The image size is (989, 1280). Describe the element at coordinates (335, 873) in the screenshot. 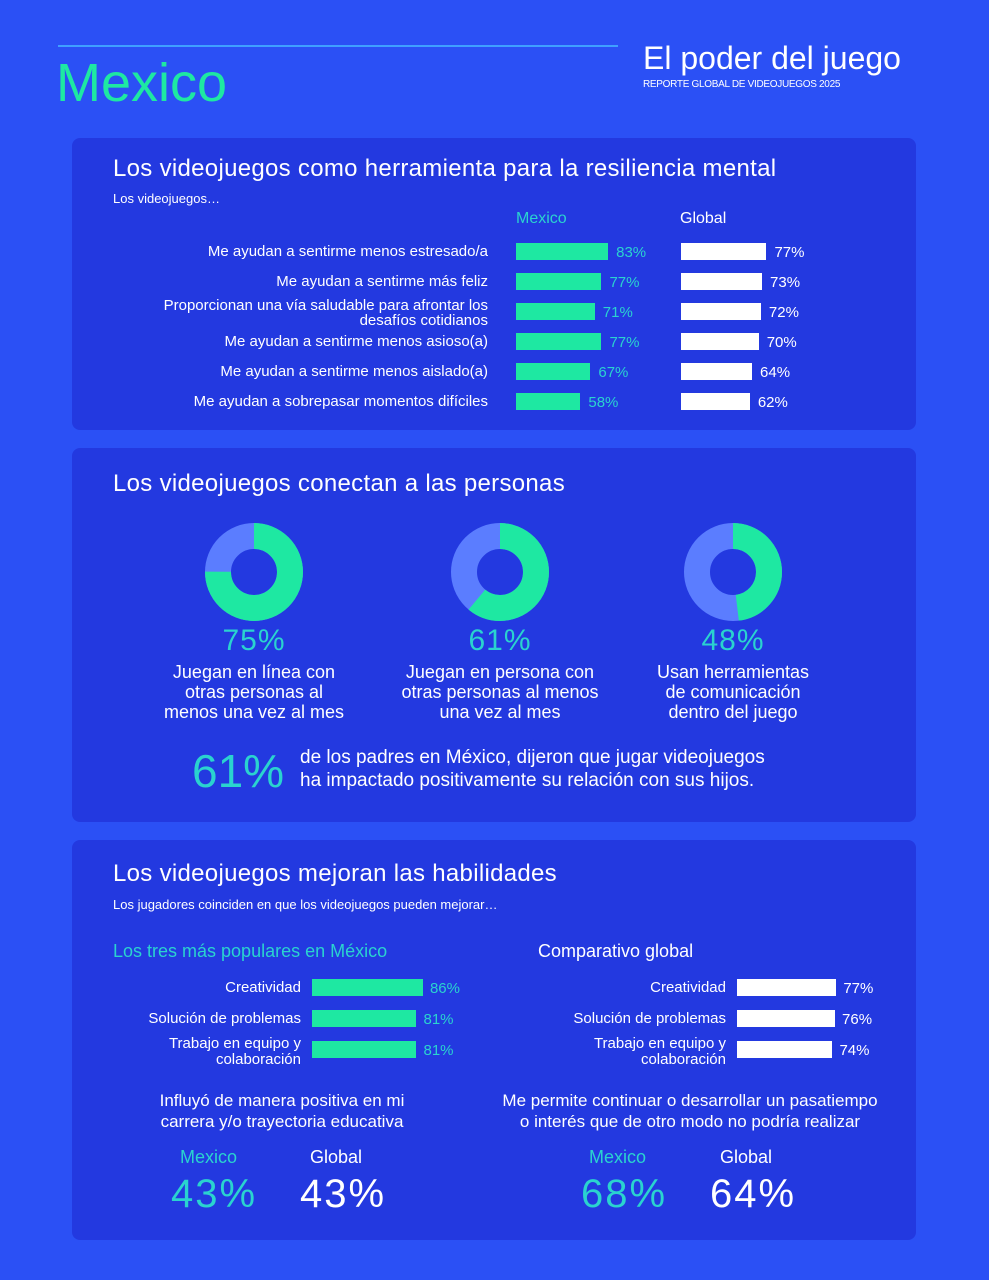

I see `section-title: Los videojuegos mejoran las habilidades` at that location.